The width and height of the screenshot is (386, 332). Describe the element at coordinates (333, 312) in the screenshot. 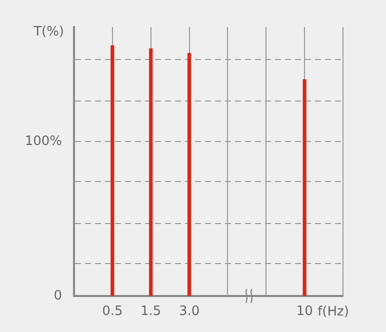

I see `x-axis-title: f(Hz)` at that location.